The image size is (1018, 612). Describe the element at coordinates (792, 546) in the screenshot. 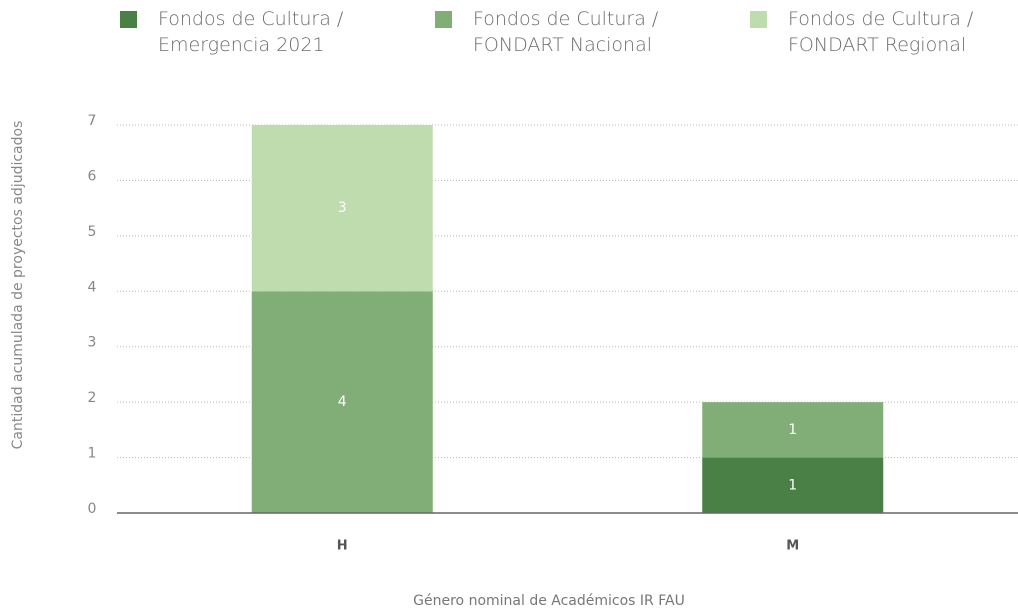

I see `x-tick-label: M` at that location.